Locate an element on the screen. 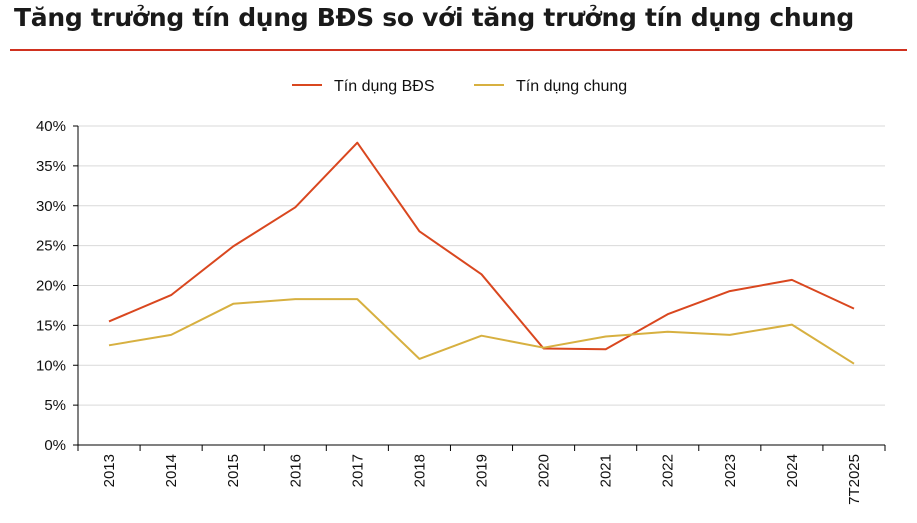  y-axis-ticks: 0% 5% 10% 15% 20% 25% 30% 35% 40% is located at coordinates (57, 286).